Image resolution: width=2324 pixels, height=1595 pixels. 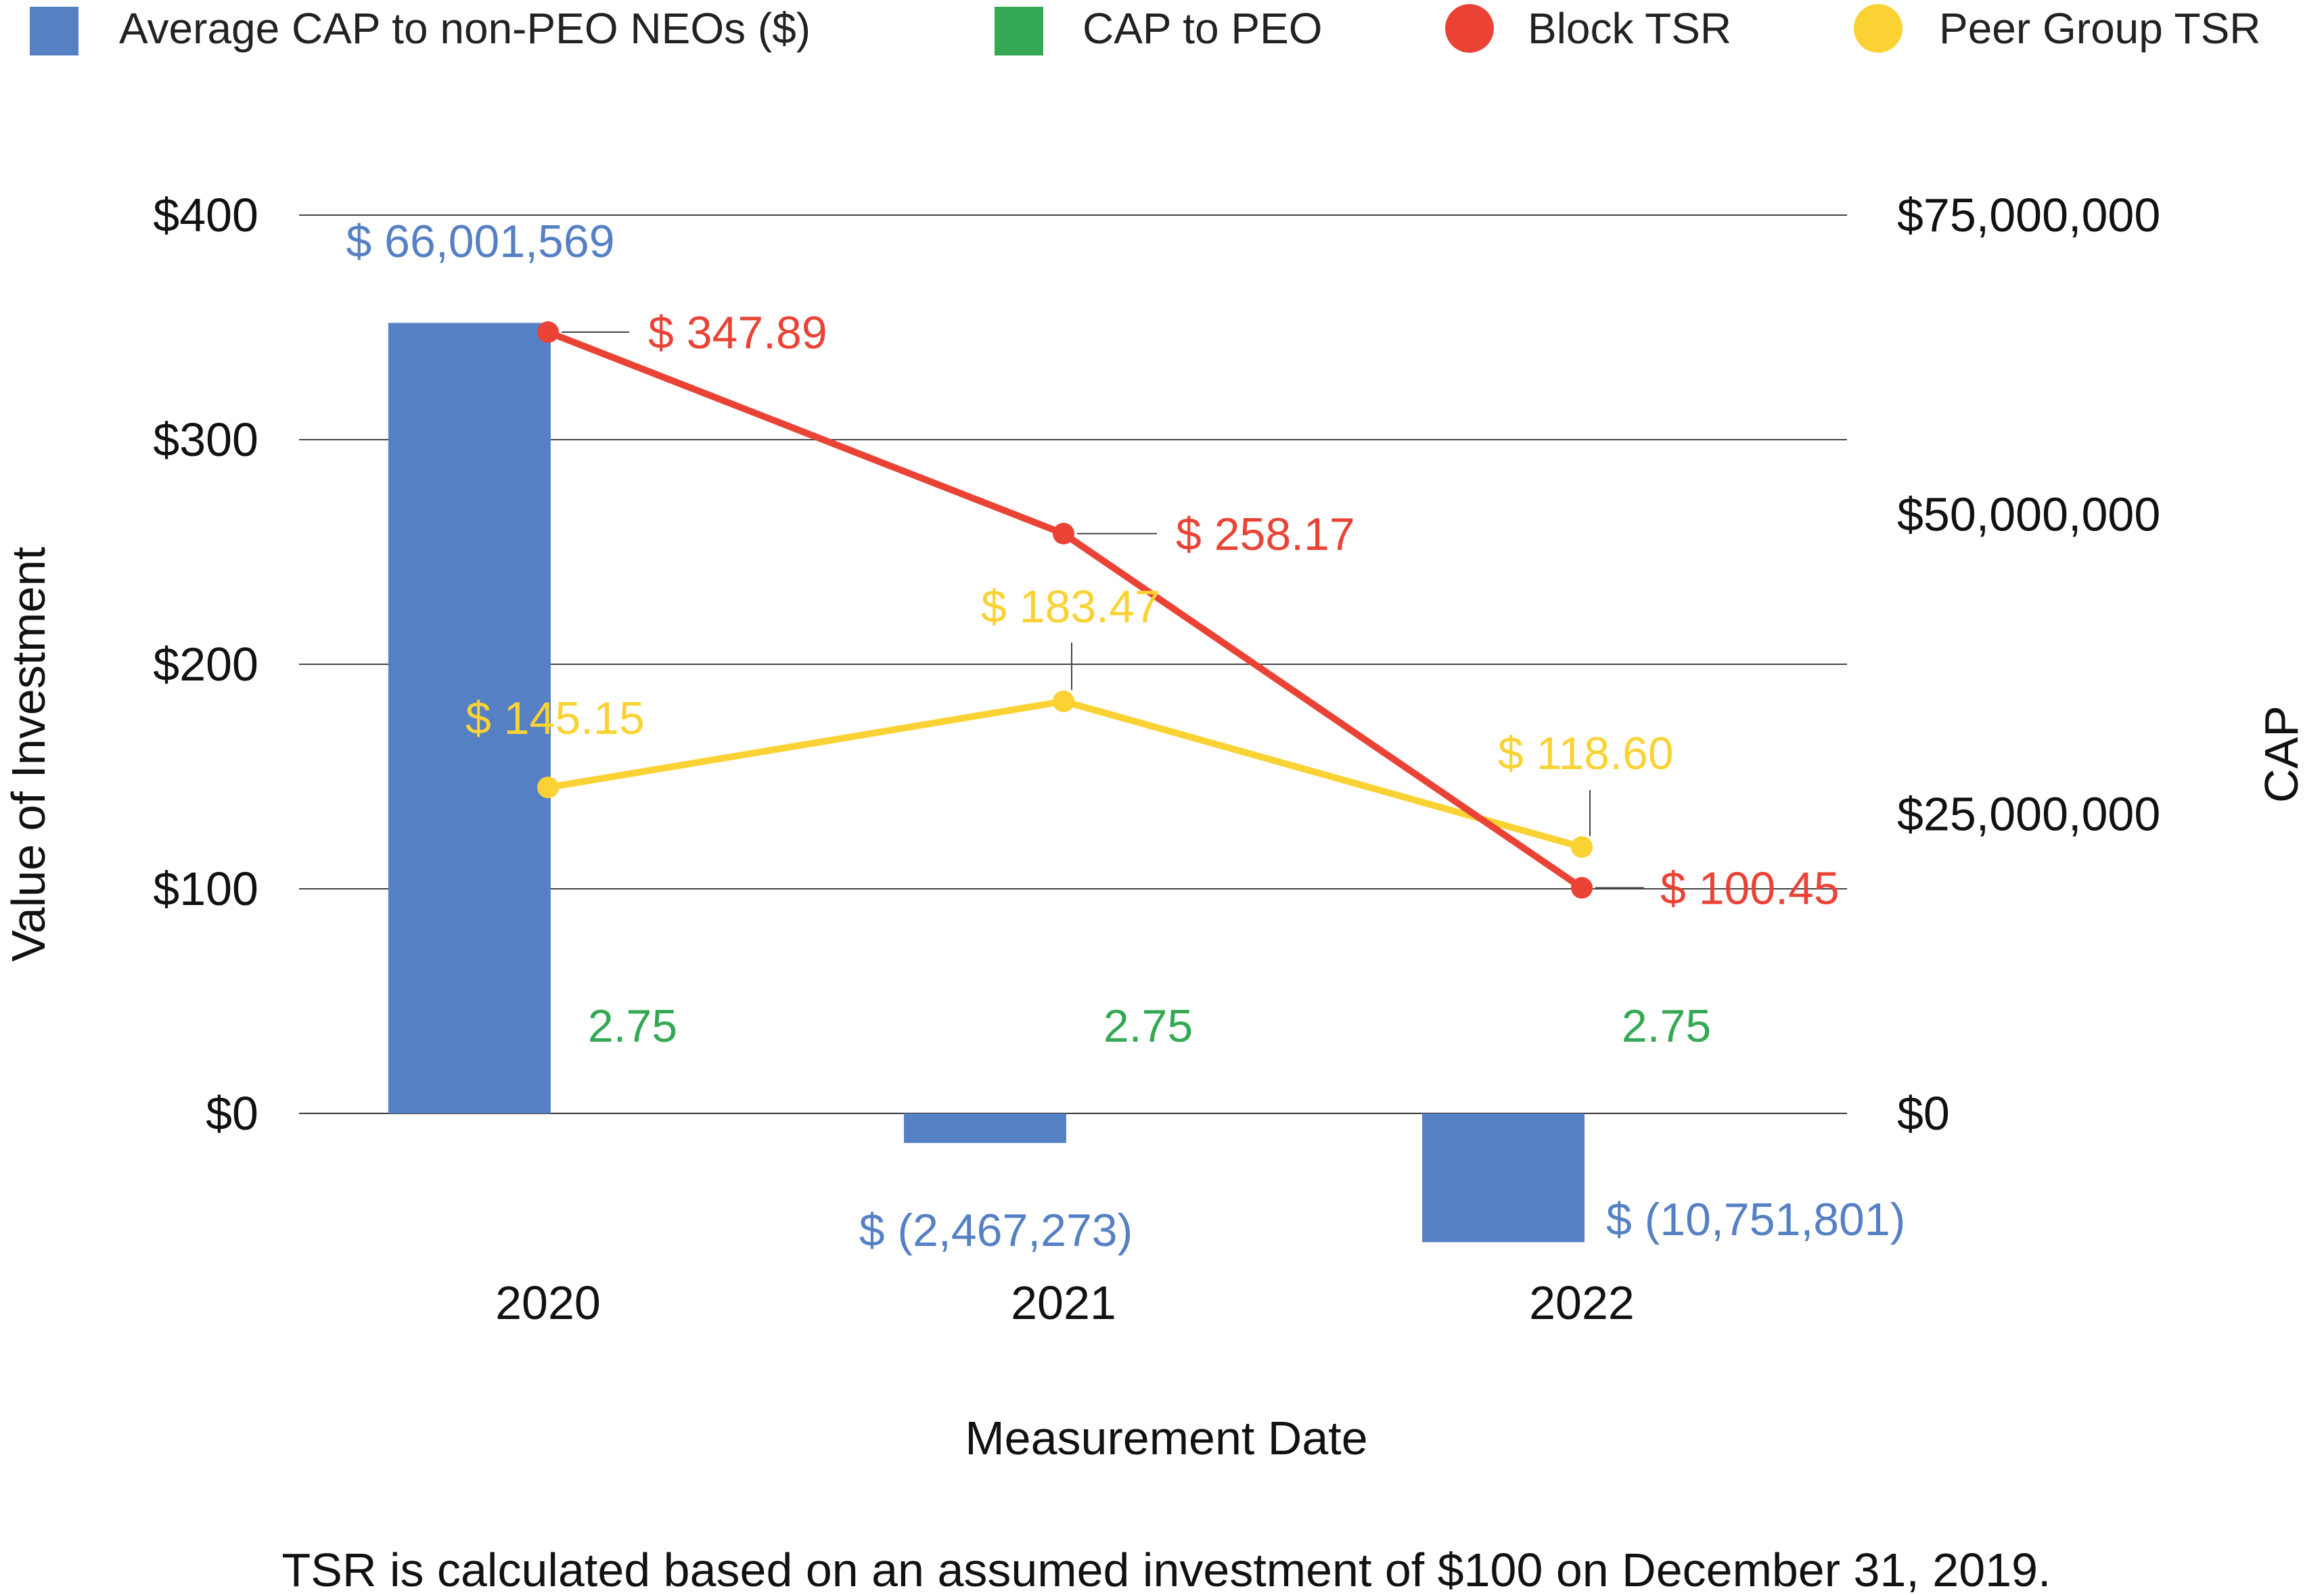 I want to click on block-tsr-value-label: $ 347.89, so click(x=737, y=333).